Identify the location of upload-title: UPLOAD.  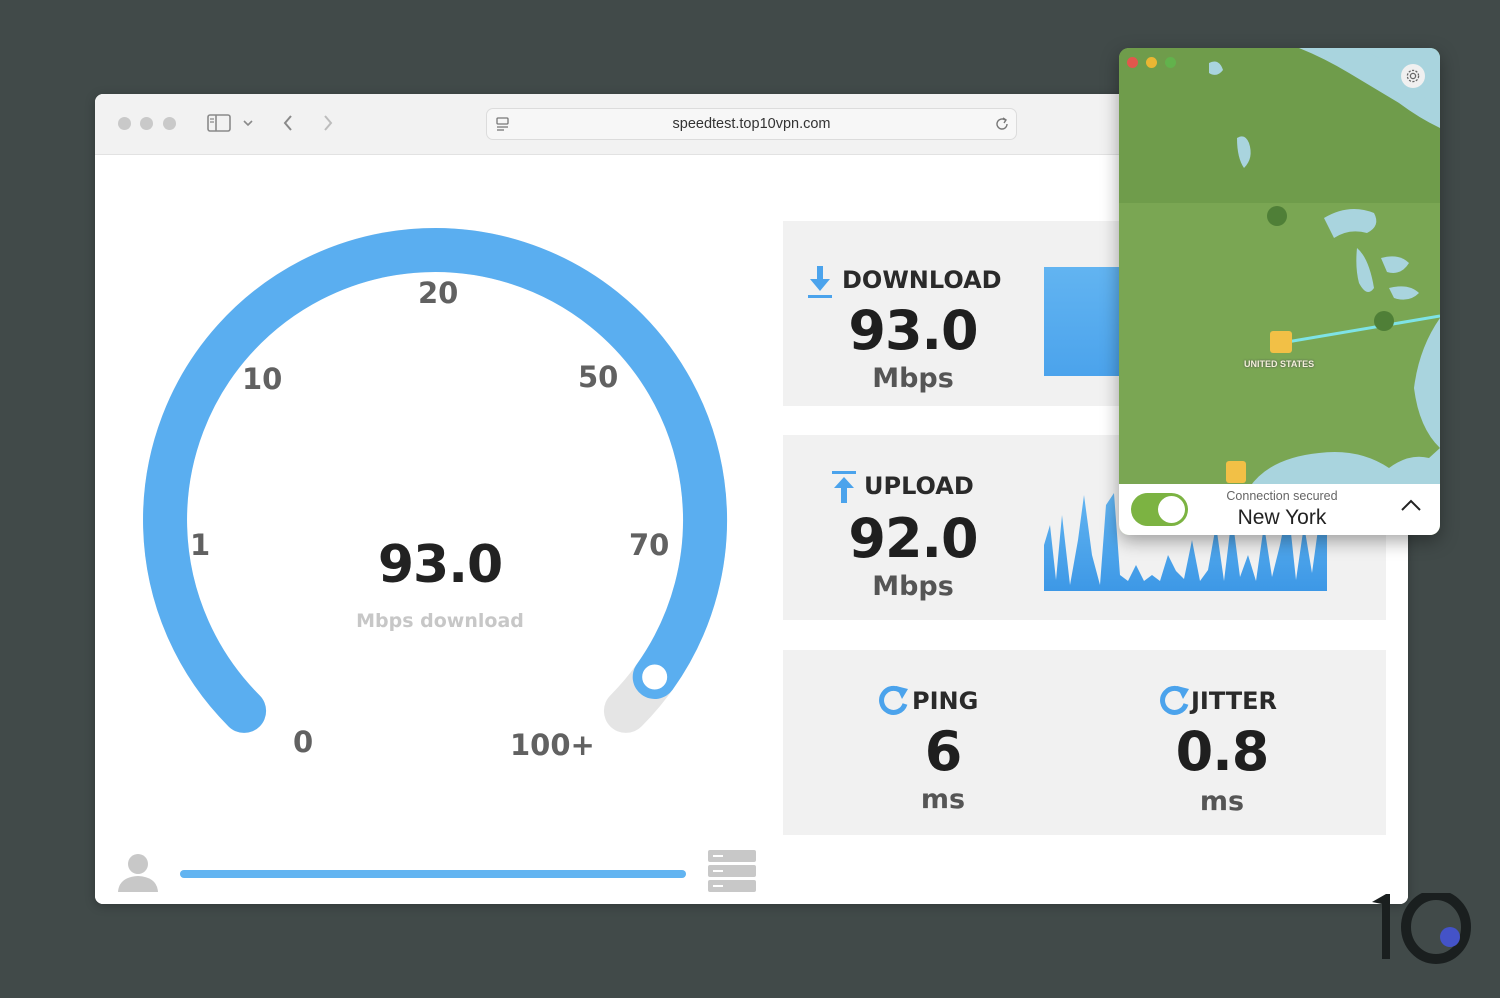
(919, 486).